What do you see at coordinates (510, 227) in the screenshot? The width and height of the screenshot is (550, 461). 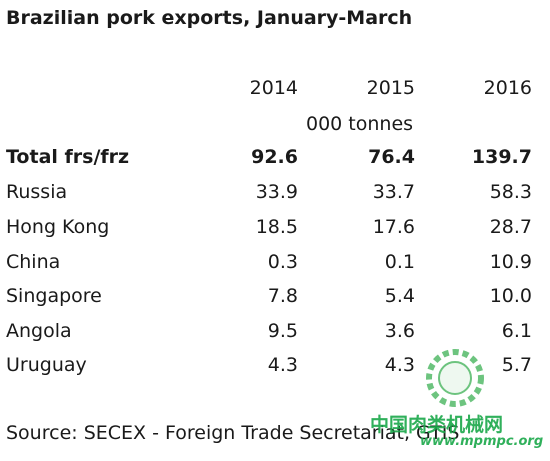 I see `cell: 28.7` at bounding box center [510, 227].